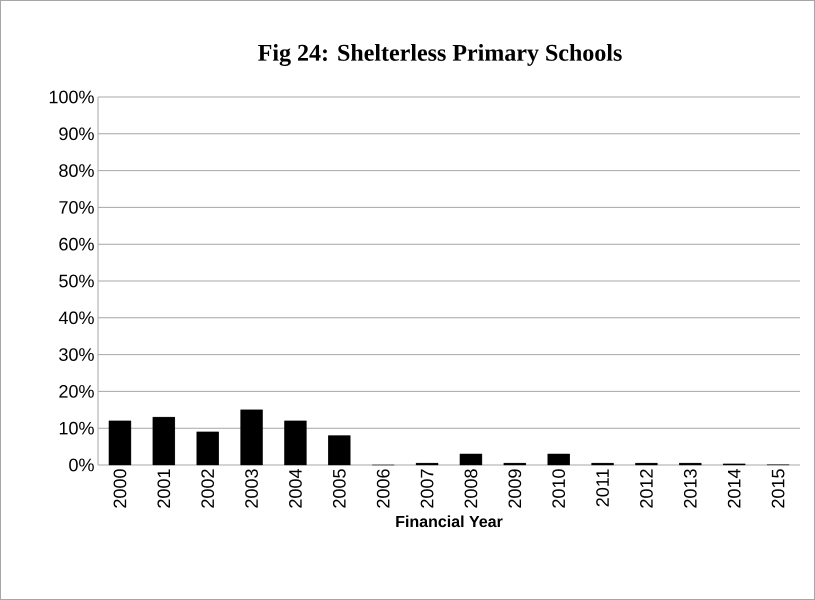  I want to click on y-tick-label: 10%, so click(77, 428).